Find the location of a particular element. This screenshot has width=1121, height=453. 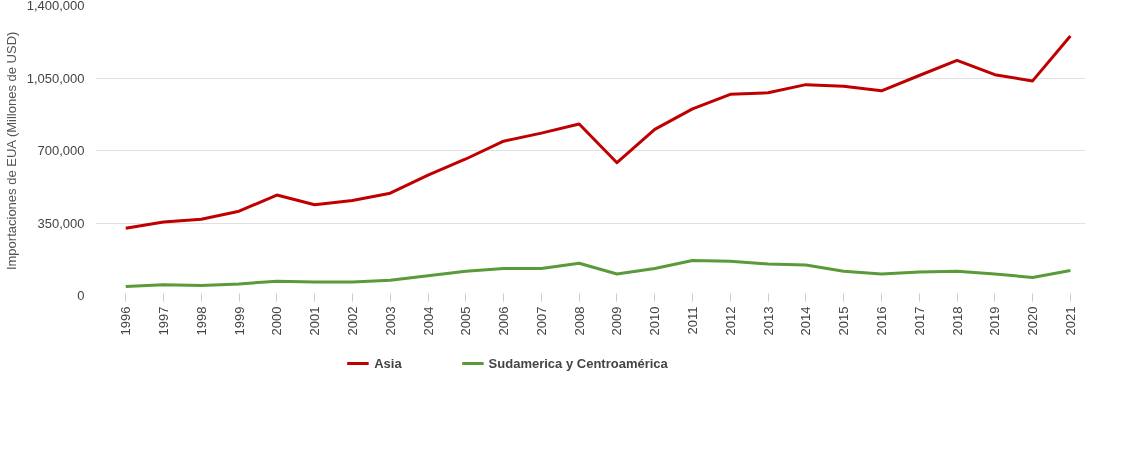

x-tick-label: 2017 is located at coordinates (919, 321).